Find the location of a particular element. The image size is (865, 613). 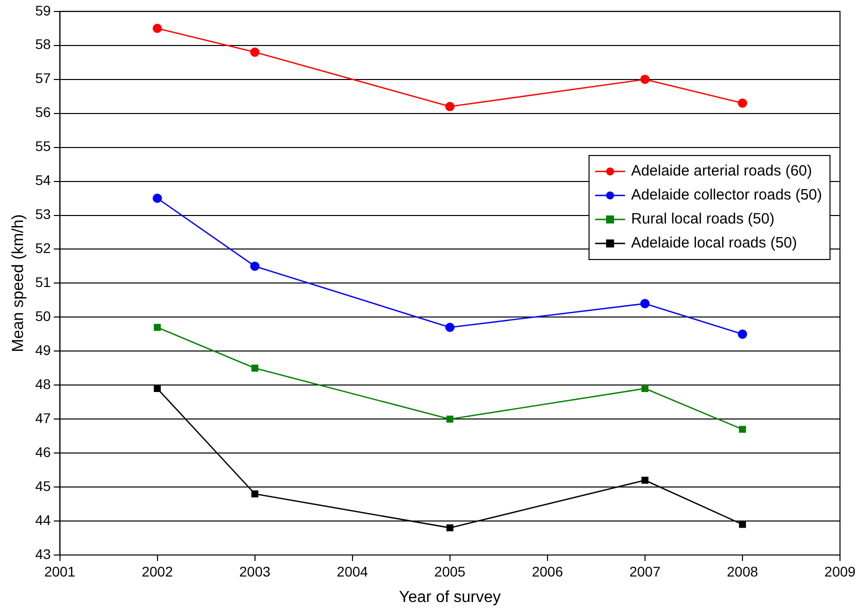

x-axis-title: Year of survey is located at coordinates (450, 597).